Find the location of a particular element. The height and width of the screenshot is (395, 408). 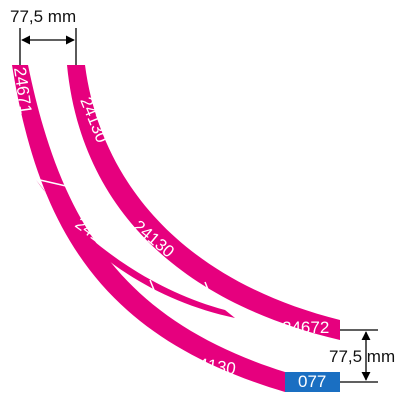

label-inner-end: 24672 is located at coordinates (305, 327).